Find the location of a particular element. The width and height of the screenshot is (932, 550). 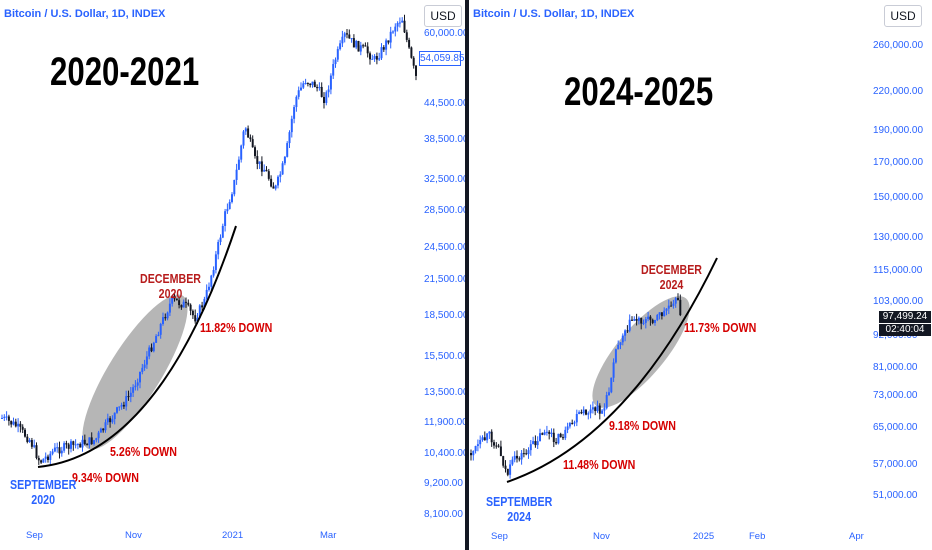

right-y-tick: 115,000.00 is located at coordinates (898, 270).